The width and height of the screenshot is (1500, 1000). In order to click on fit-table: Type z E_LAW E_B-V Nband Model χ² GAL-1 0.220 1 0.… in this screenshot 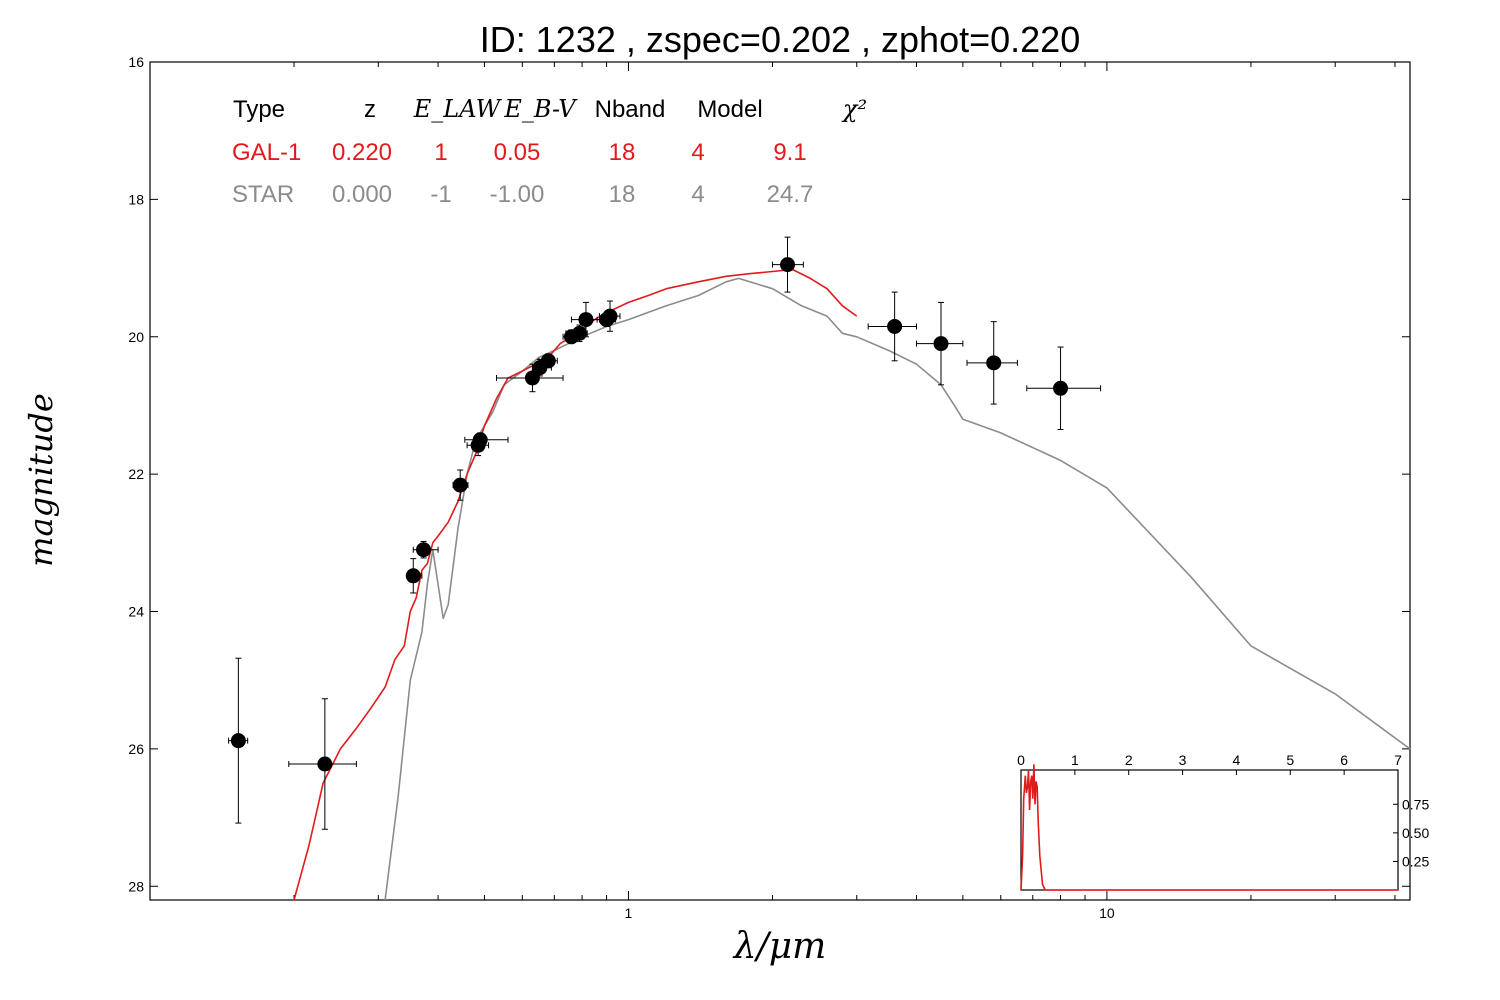, I will do `click(549, 151)`.